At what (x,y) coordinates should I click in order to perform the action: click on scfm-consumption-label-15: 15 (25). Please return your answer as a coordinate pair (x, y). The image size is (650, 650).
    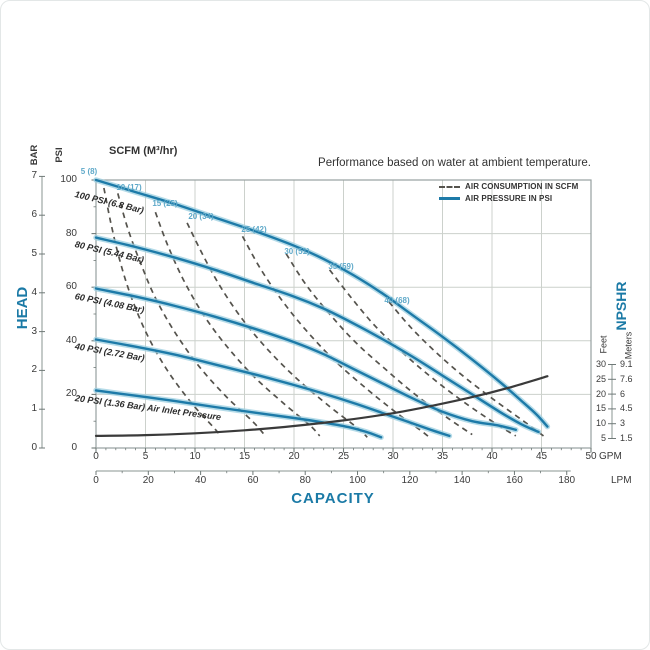
    Looking at the image, I should click on (165, 203).